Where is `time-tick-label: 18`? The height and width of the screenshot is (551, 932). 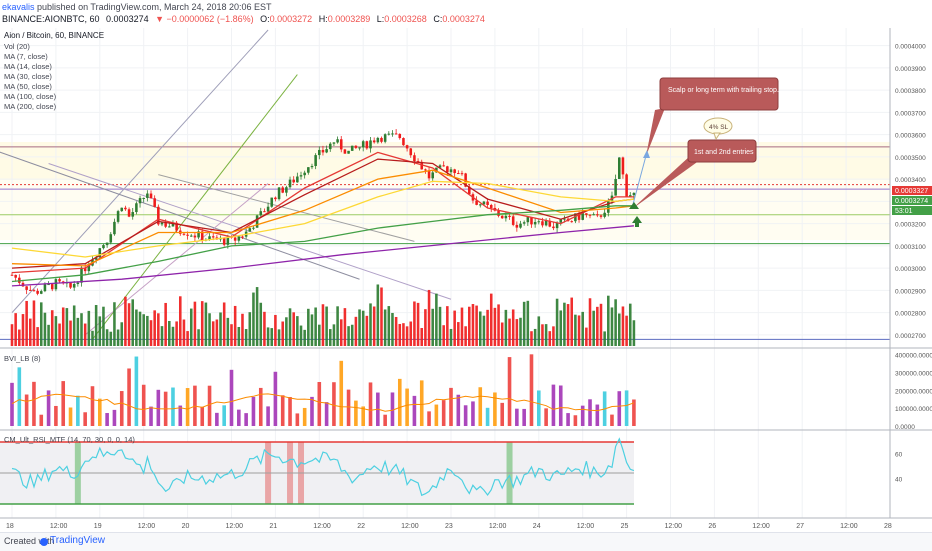 time-tick-label: 18 is located at coordinates (10, 526).